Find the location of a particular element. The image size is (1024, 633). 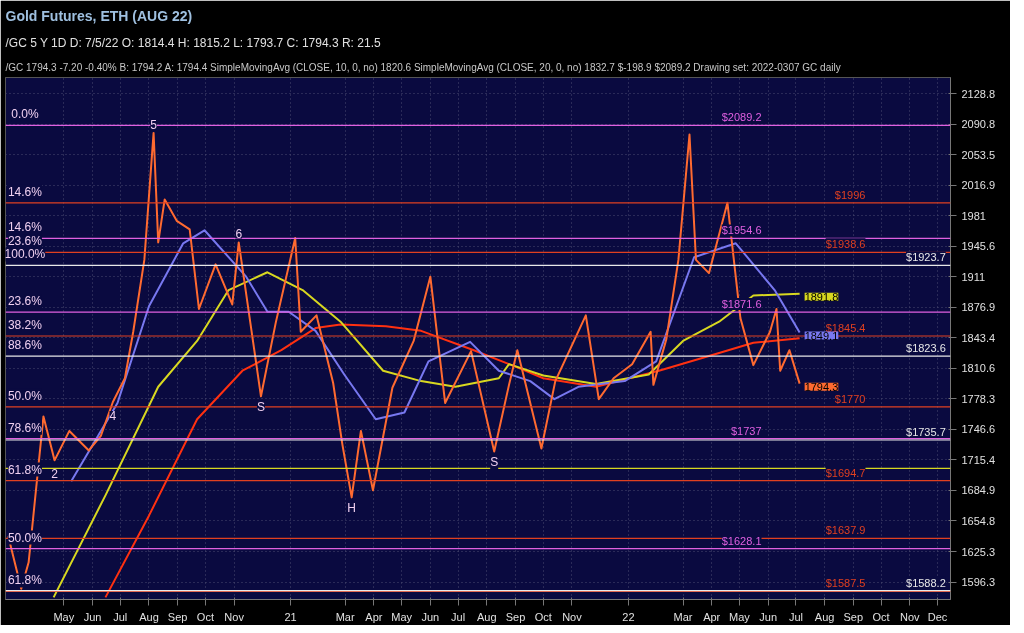

ref-line-label: $1923.7 is located at coordinates (926, 257).